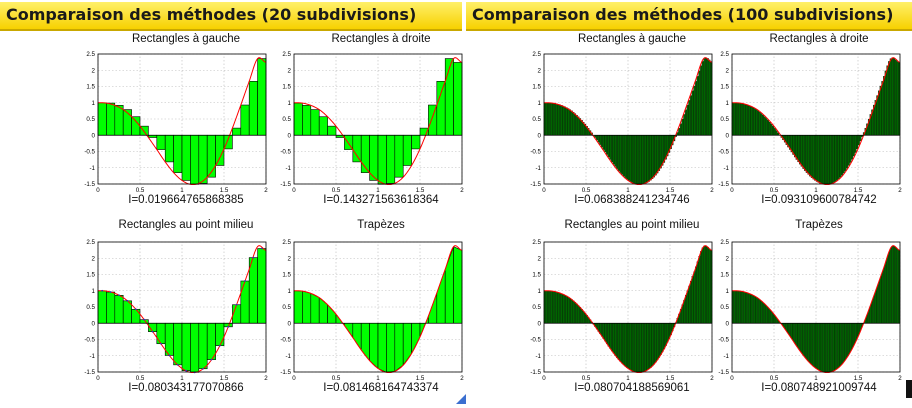 This screenshot has height=408, width=912. Describe the element at coordinates (712, 378) in the screenshot. I see `x-tick-label: 2` at that location.